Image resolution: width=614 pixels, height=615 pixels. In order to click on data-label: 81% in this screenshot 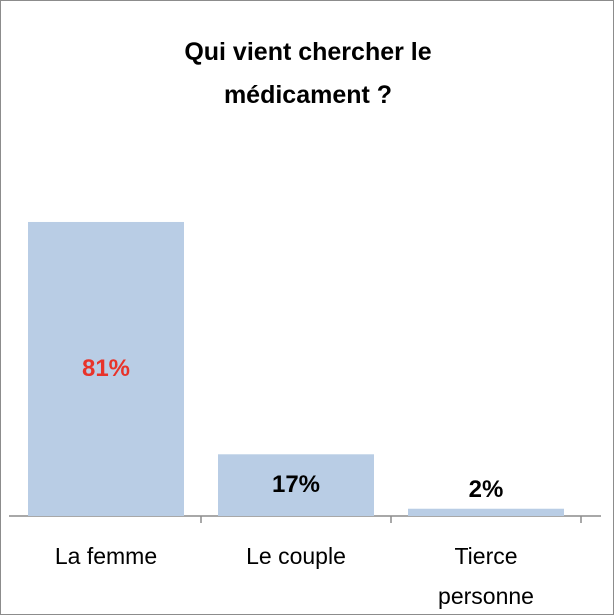, I will do `click(106, 368)`.